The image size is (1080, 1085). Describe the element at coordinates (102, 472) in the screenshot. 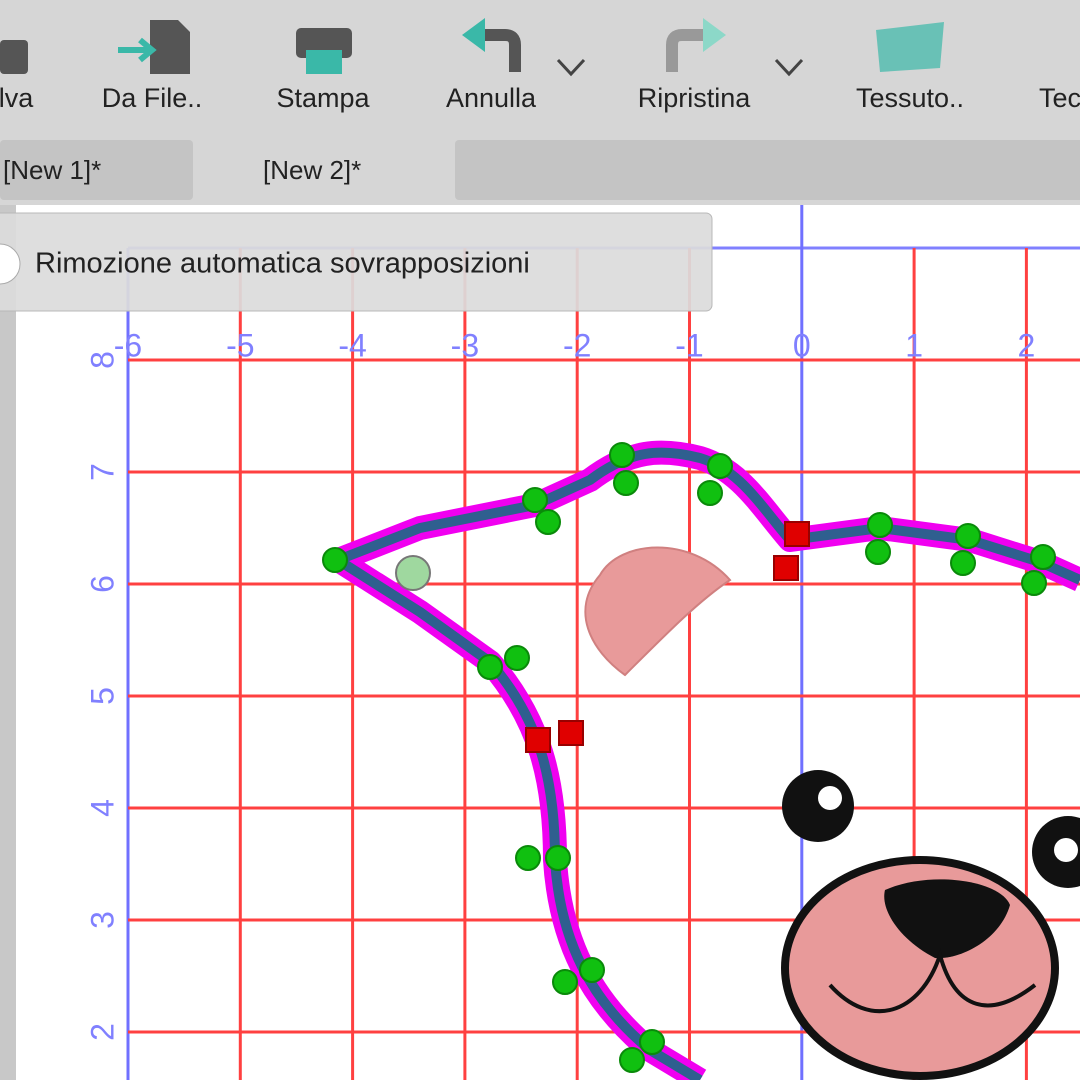

I see `ruler-y-label: 7` at that location.